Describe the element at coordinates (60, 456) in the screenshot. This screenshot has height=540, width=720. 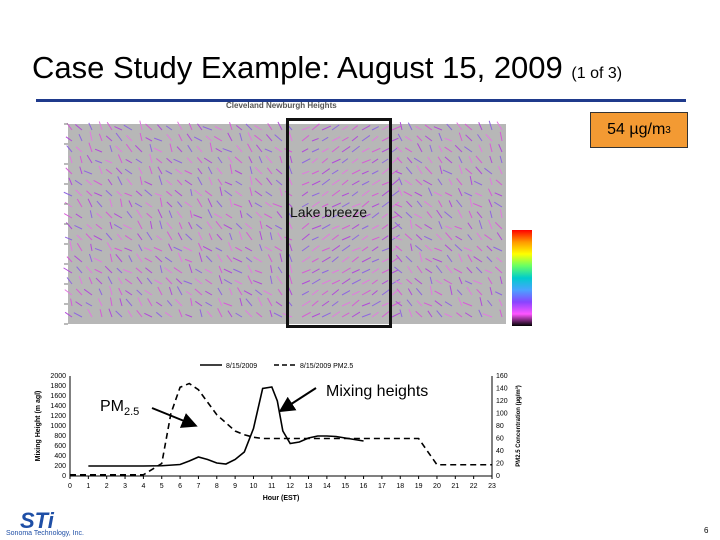
I see `y-left-tick-label: 400` at that location.